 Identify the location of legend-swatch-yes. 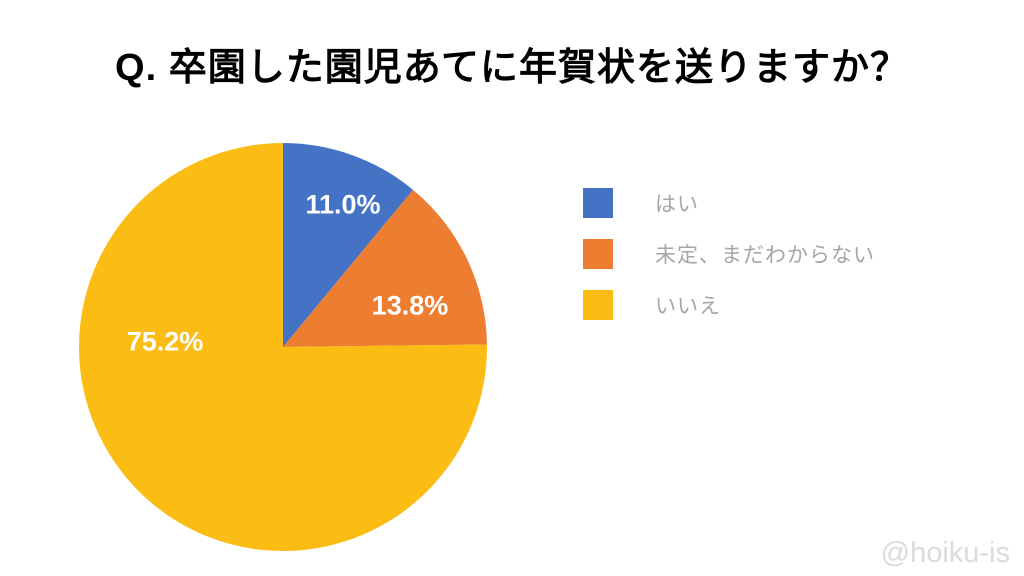
(598, 203).